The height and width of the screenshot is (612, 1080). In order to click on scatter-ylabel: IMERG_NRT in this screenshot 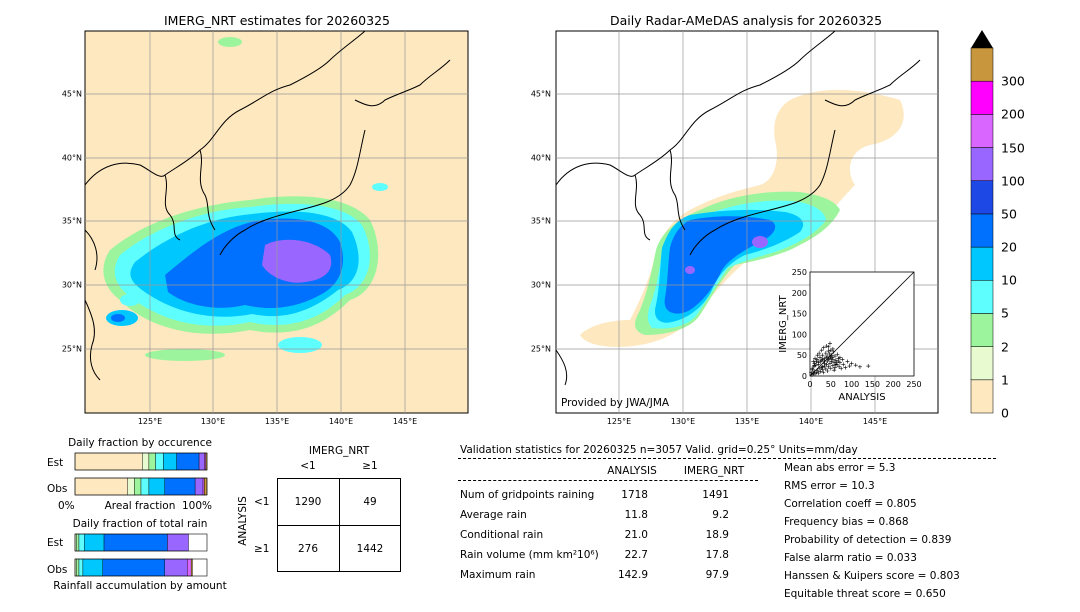, I will do `click(783, 323)`.